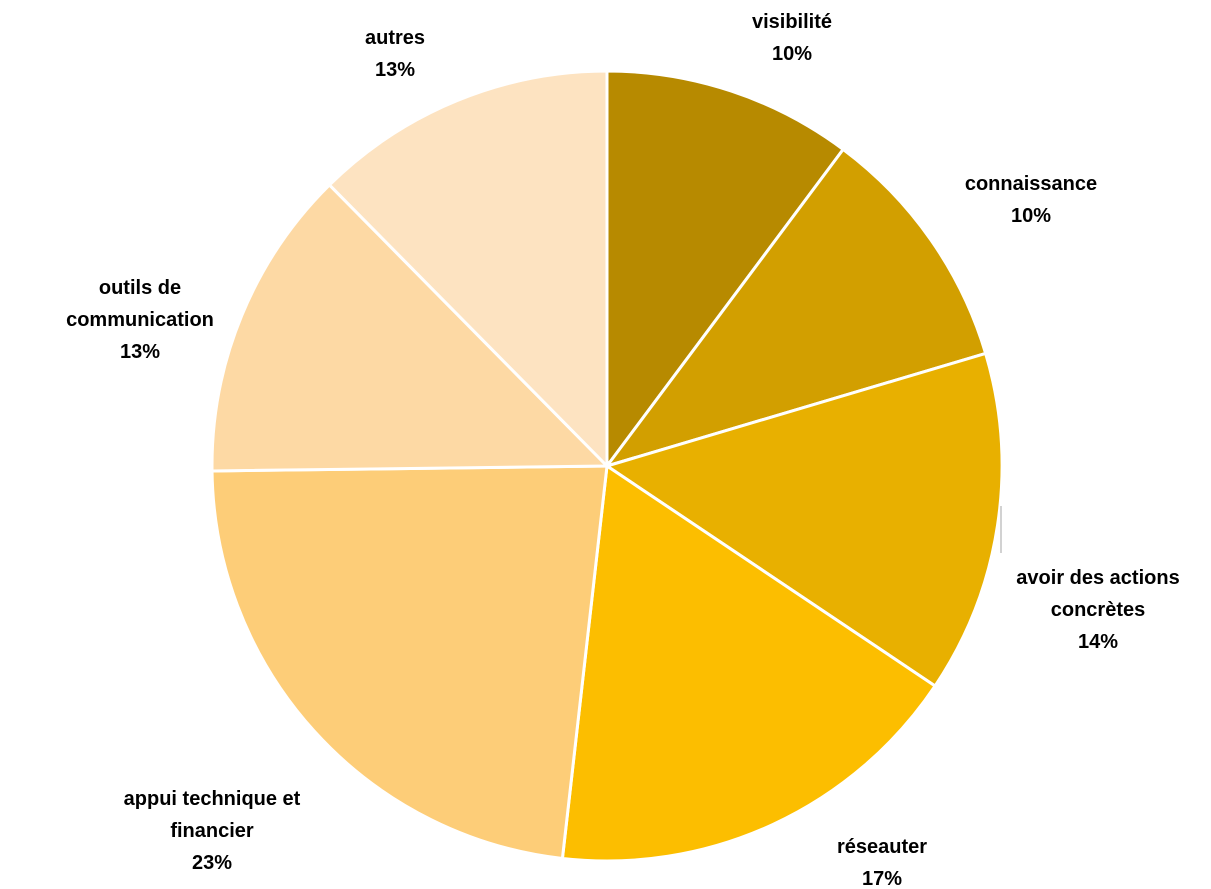 The width and height of the screenshot is (1211, 889). I want to click on slice-label-4: appui technique et financier 23%, so click(212, 831).